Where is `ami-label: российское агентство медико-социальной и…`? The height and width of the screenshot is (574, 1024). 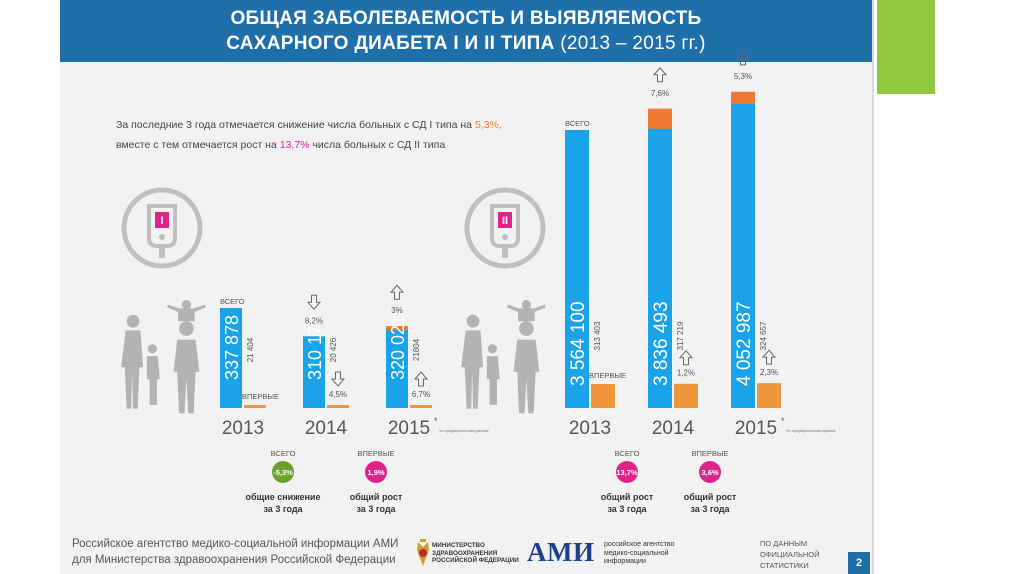
ami-label: российское агентство медико-социальной и… is located at coordinates (639, 554).